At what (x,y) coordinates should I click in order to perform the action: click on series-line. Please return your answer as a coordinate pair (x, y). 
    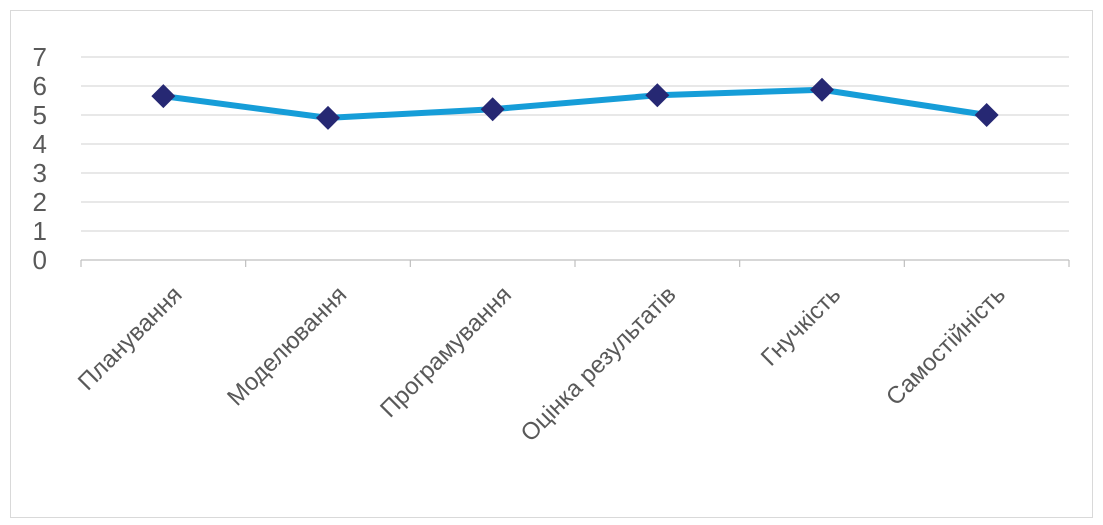
    Looking at the image, I should click on (575, 103).